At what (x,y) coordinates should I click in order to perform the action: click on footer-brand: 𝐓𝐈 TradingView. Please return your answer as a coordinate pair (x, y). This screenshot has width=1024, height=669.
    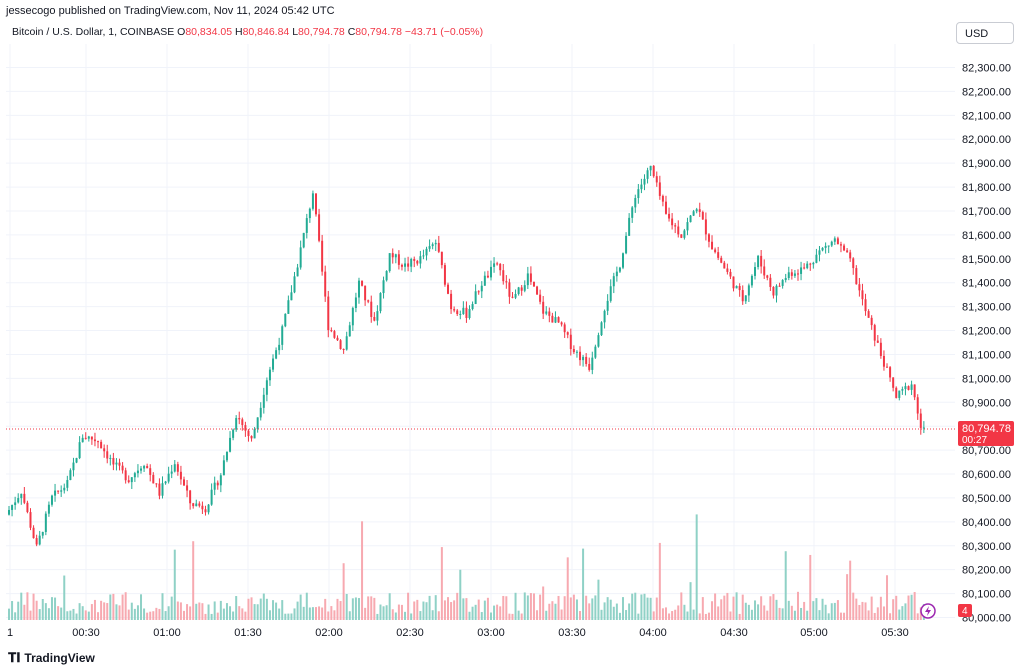
    Looking at the image, I should click on (51, 658).